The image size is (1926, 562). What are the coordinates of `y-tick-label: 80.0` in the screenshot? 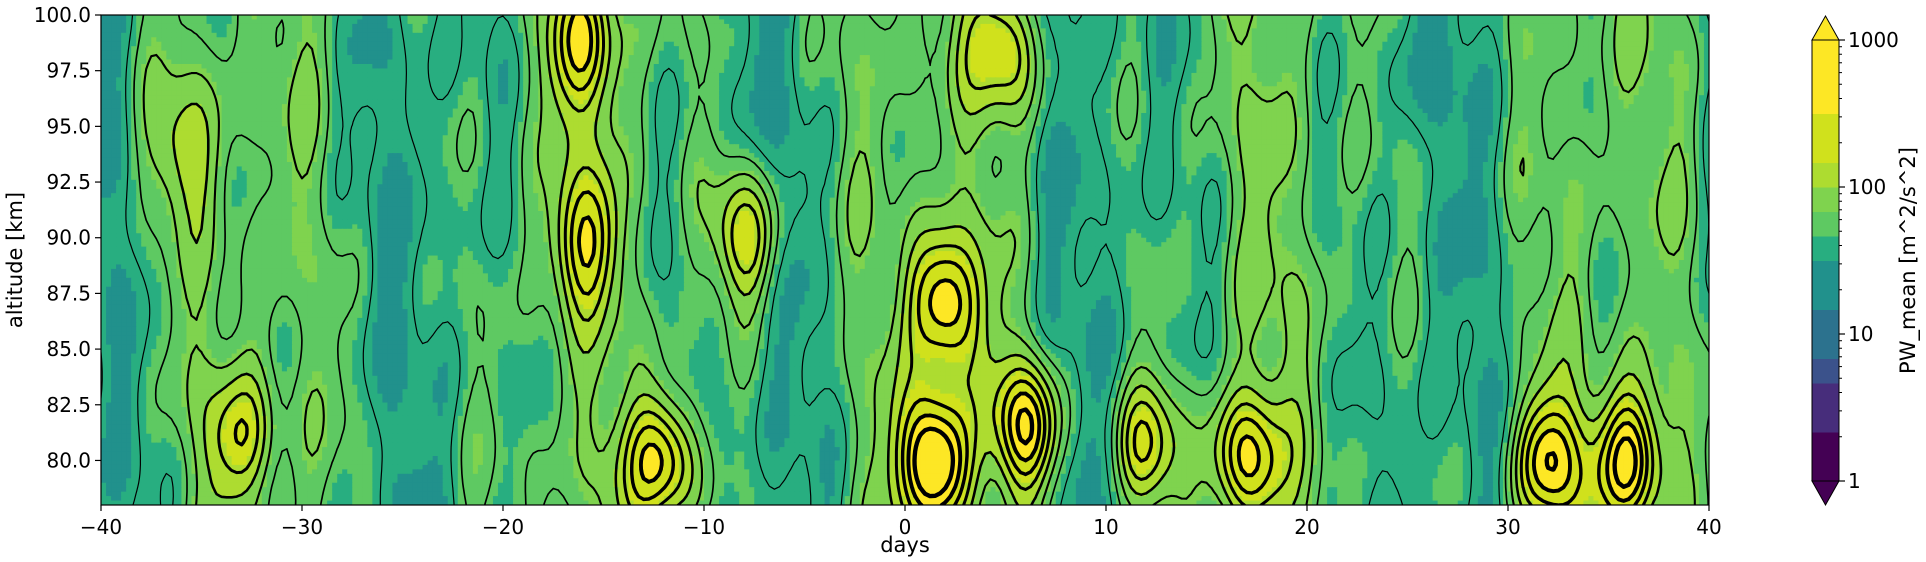 It's located at (68, 460).